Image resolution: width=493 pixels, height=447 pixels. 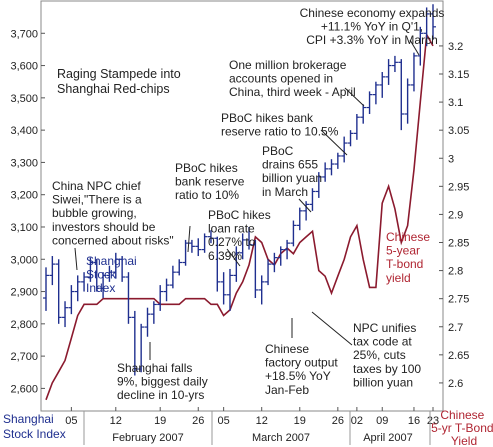 I want to click on left-tick-label: 3,700, so click(x=24, y=34).